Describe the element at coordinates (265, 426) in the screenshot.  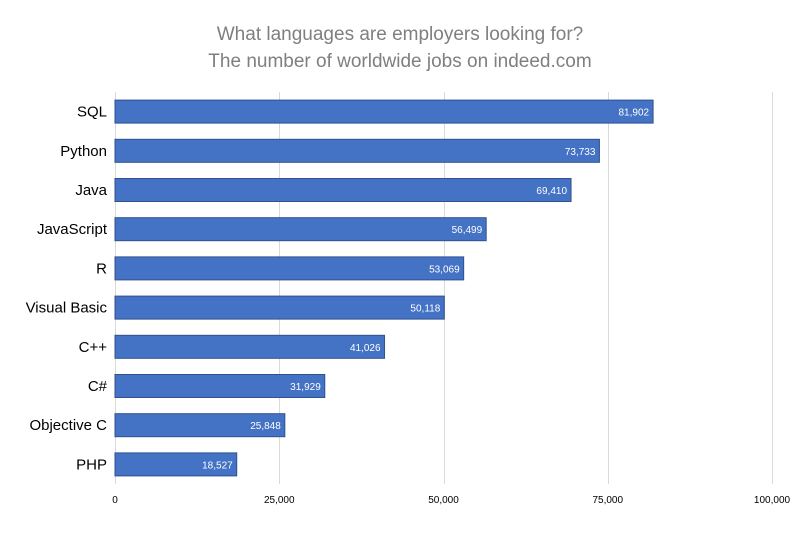
I see `data-label: 25,848` at that location.